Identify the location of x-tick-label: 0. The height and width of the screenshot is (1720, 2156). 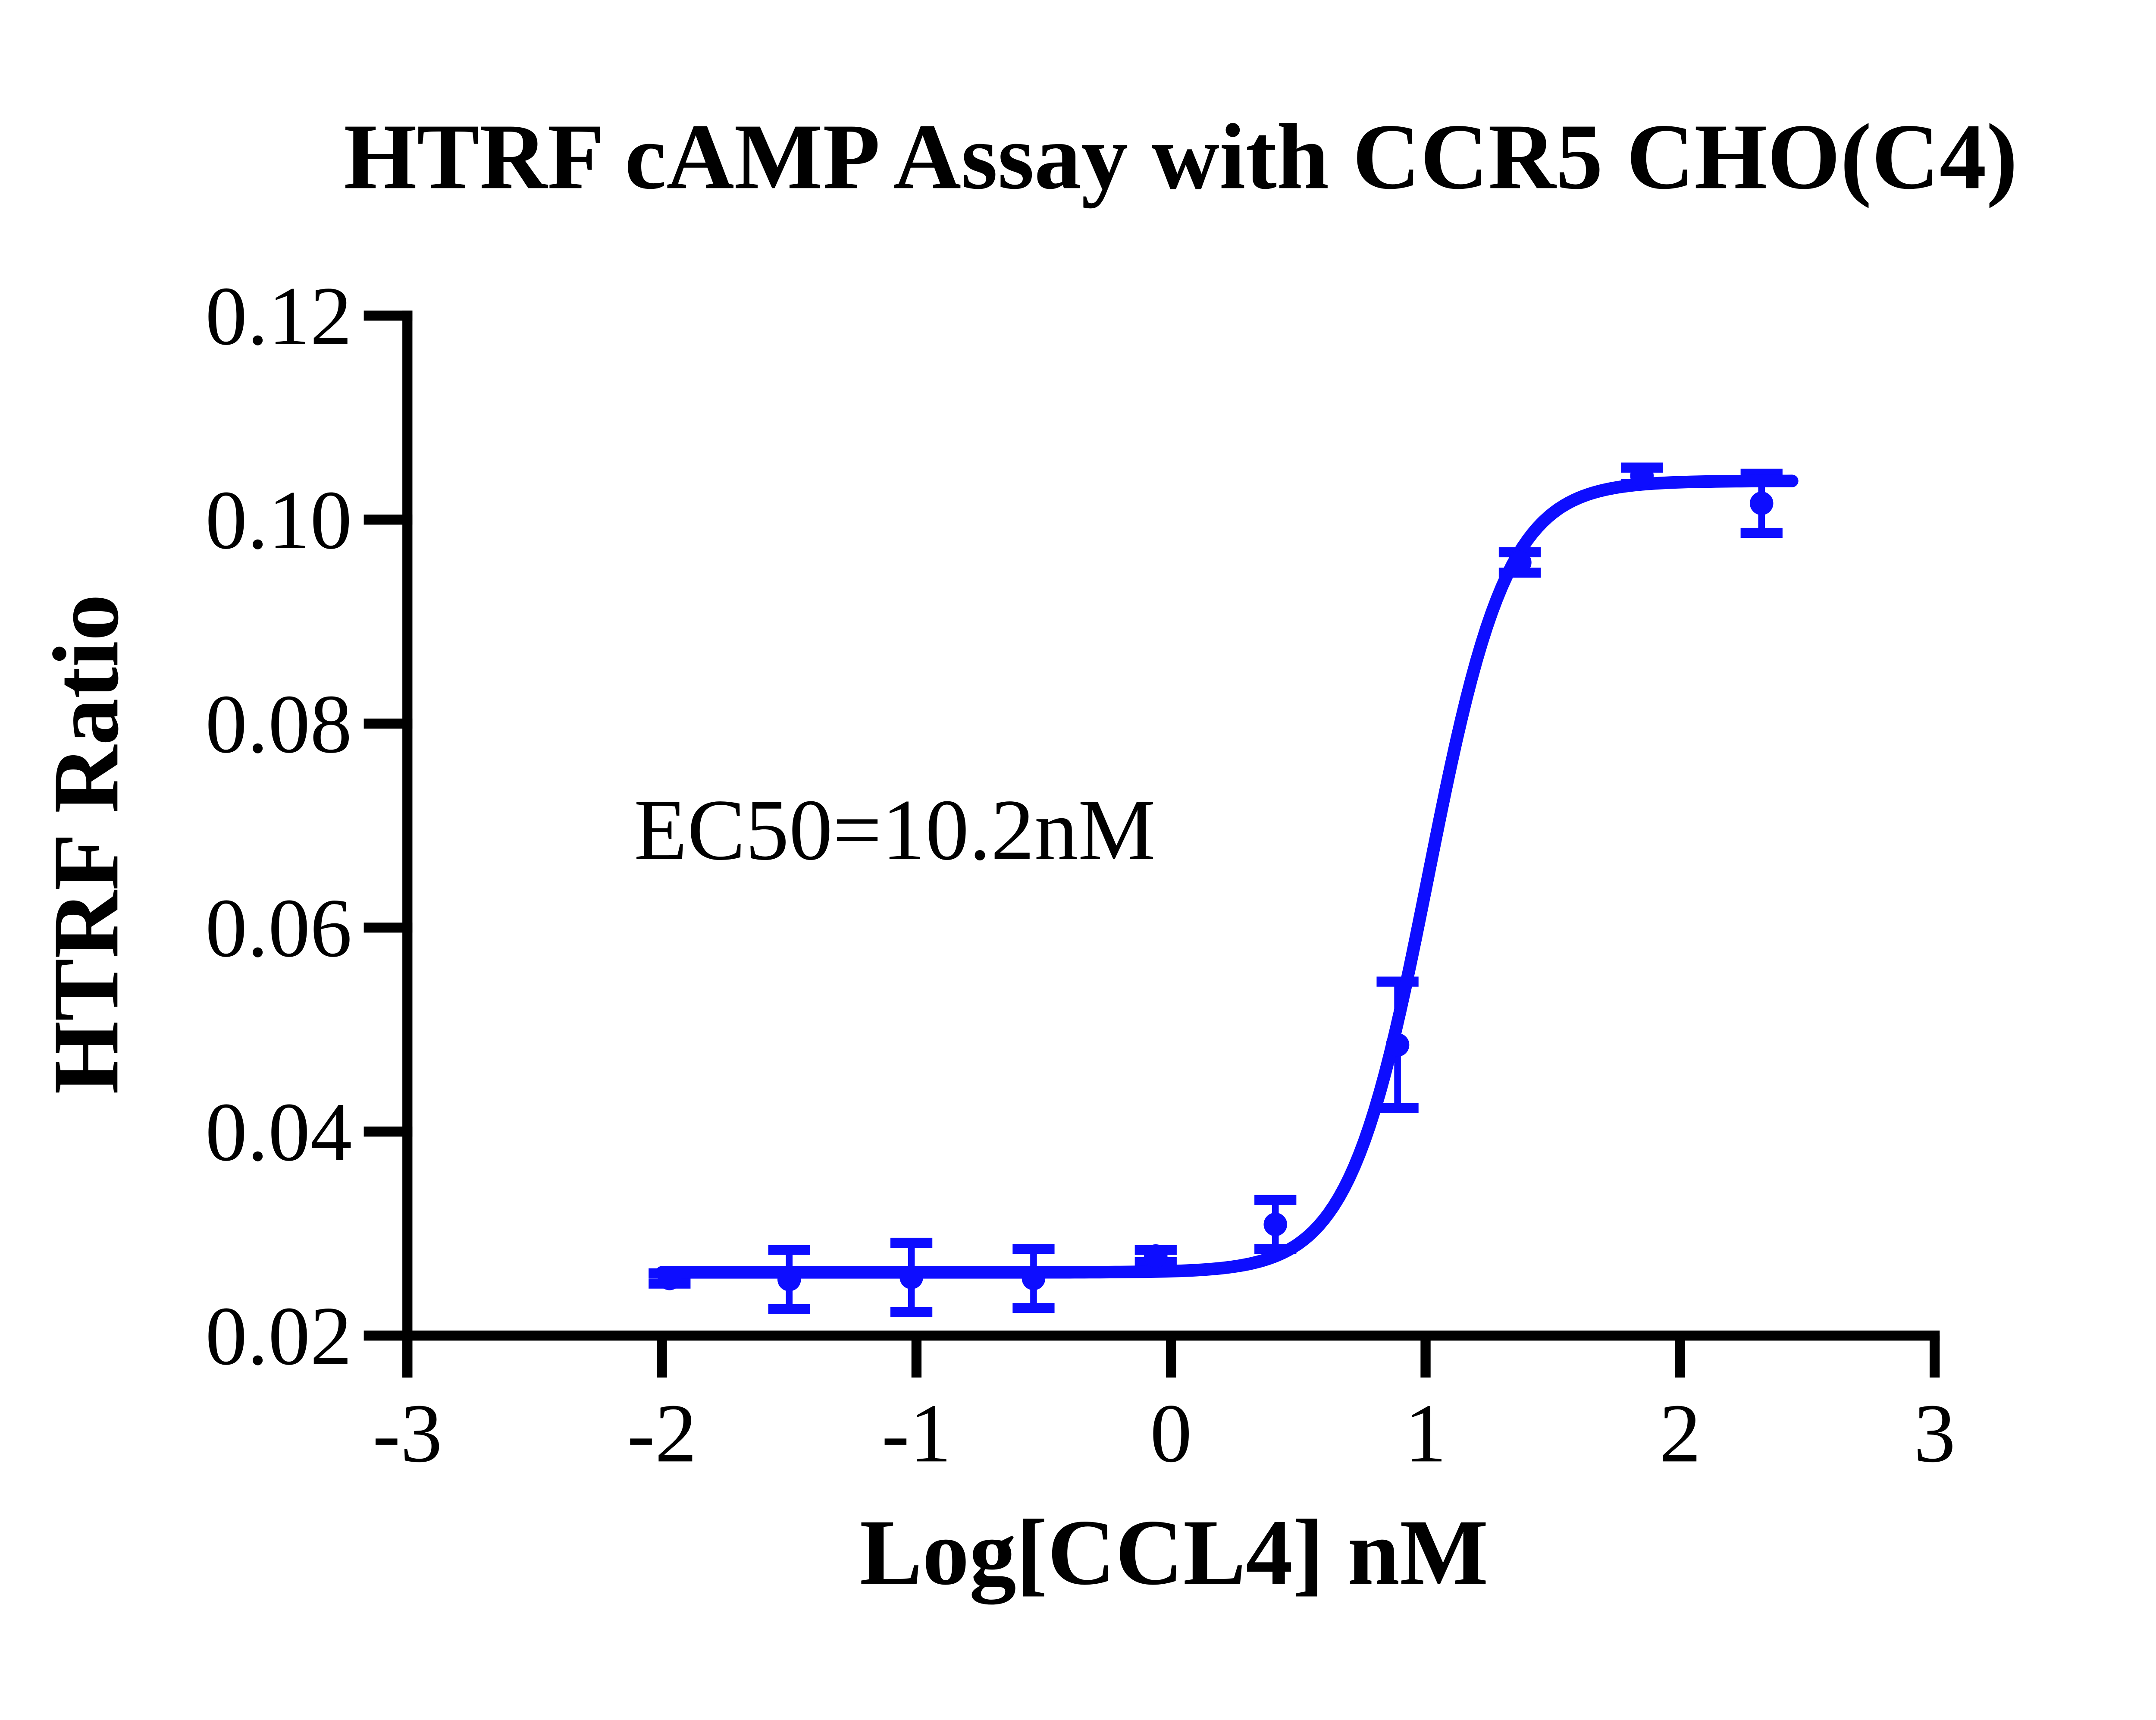
(1171, 1434).